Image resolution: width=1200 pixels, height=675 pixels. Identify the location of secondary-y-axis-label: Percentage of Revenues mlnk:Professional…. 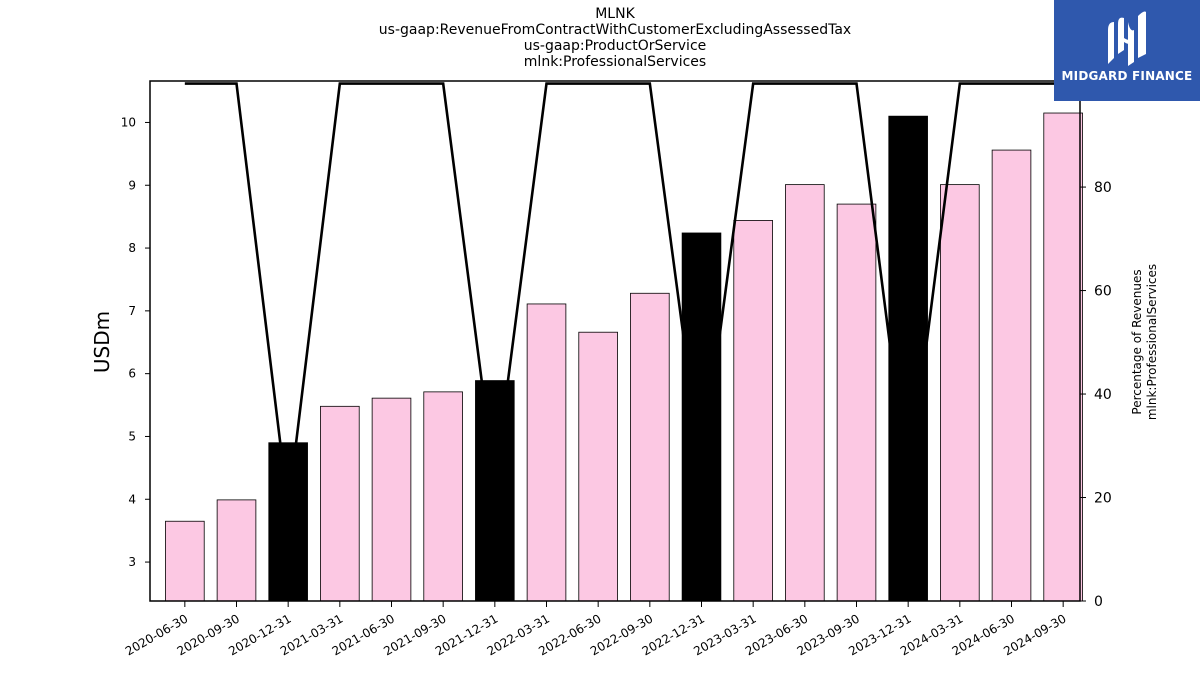
(1145, 342).